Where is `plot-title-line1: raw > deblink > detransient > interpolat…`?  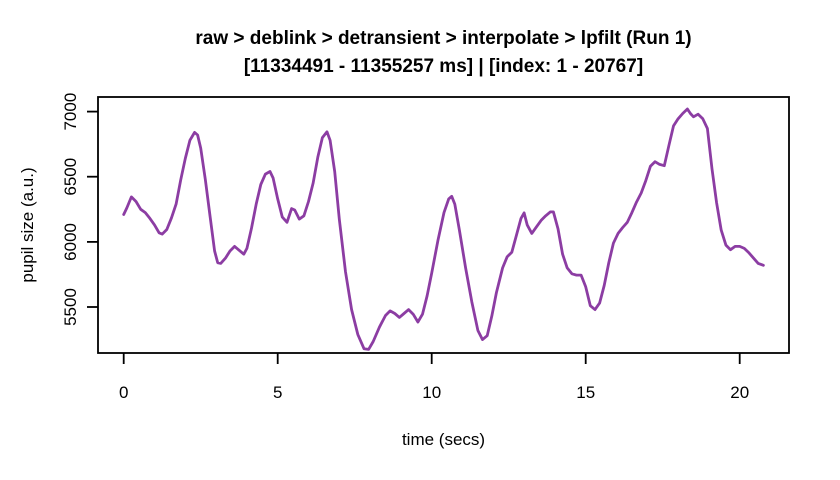 plot-title-line1: raw > deblink > detransient > interpolat… is located at coordinates (443, 38).